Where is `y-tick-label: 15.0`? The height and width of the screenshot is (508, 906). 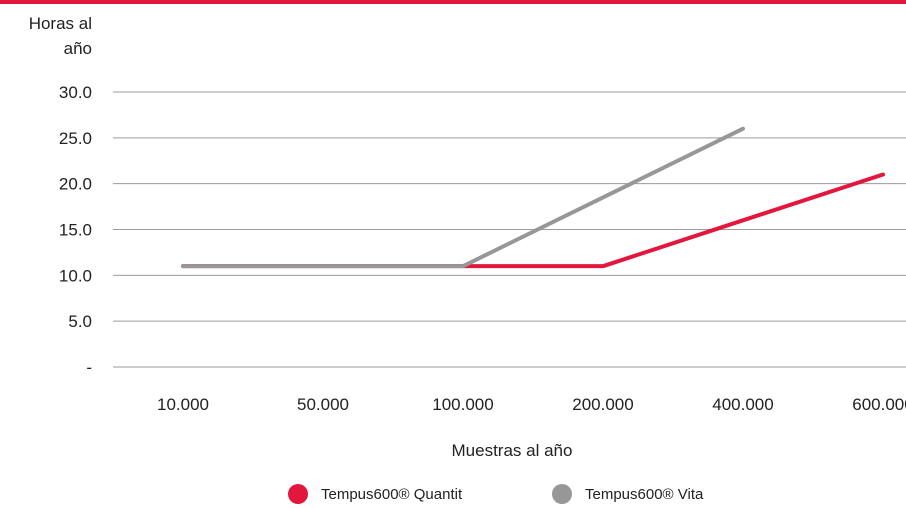 y-tick-label: 15.0 is located at coordinates (75, 230).